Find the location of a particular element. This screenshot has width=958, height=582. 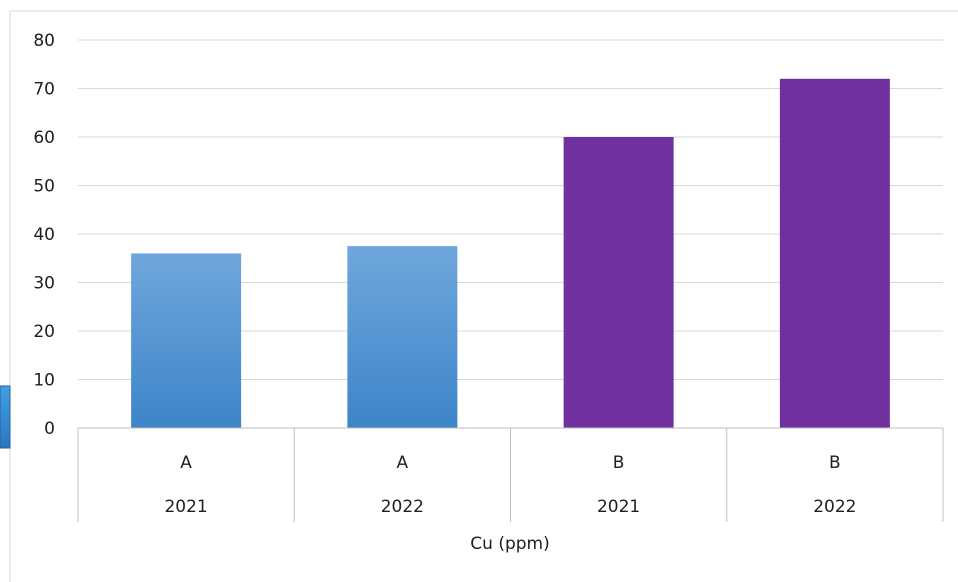

y-tick-label-20: 20 is located at coordinates (44, 332).